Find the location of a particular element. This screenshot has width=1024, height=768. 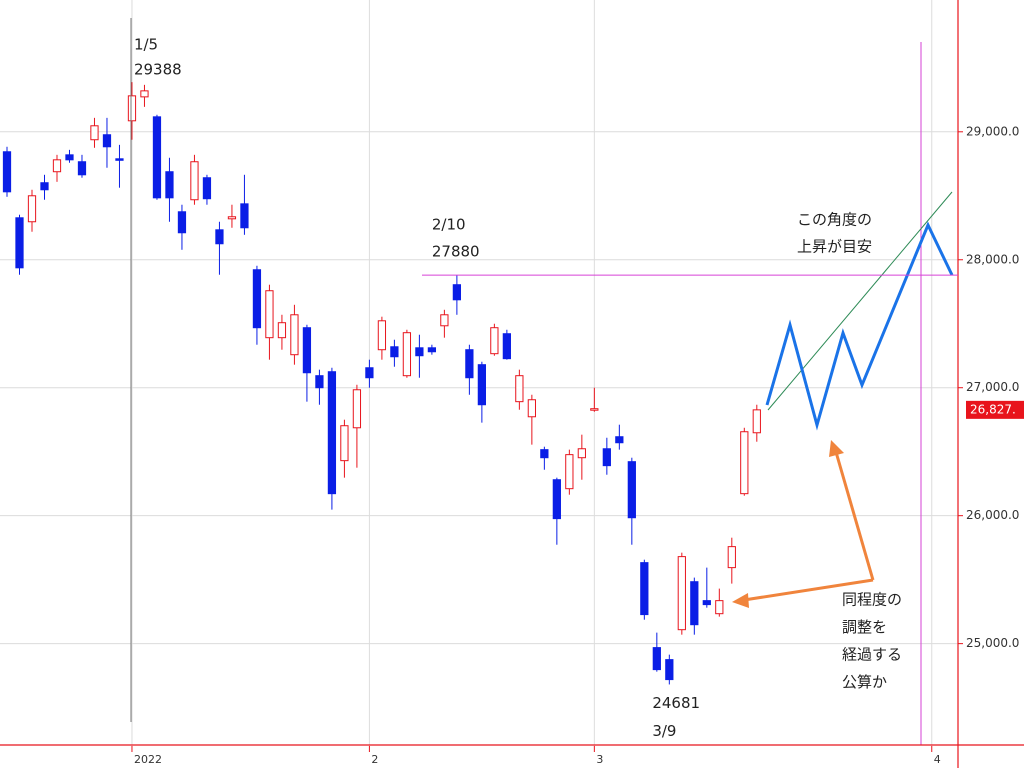

y-tick-label: 25,000.0 is located at coordinates (992, 643).